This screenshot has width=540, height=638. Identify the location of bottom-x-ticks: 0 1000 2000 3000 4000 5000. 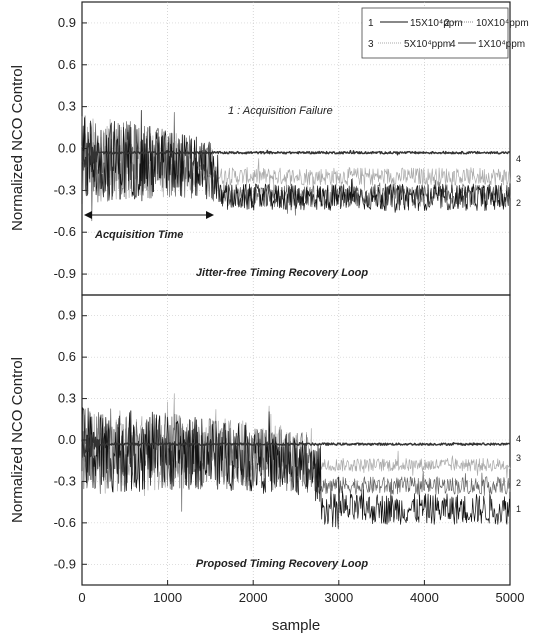
(301, 592).